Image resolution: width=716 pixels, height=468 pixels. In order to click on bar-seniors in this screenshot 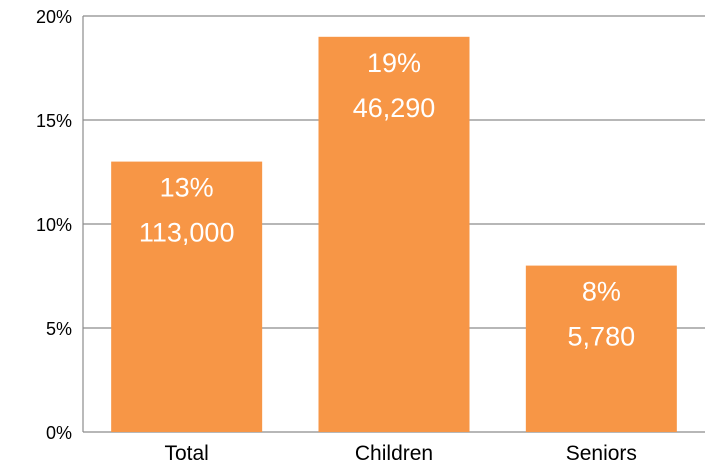, I will do `click(601, 348)`.